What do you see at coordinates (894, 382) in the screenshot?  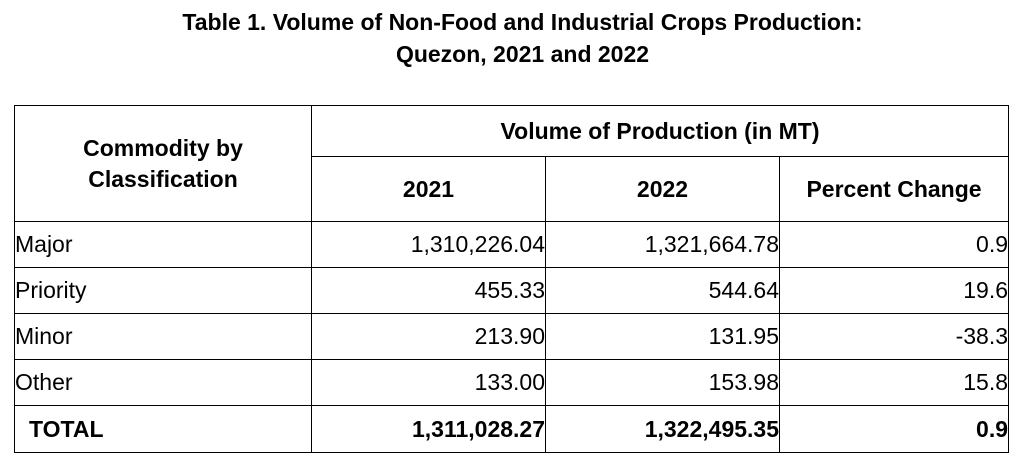 I see `percent-change: 15.8` at bounding box center [894, 382].